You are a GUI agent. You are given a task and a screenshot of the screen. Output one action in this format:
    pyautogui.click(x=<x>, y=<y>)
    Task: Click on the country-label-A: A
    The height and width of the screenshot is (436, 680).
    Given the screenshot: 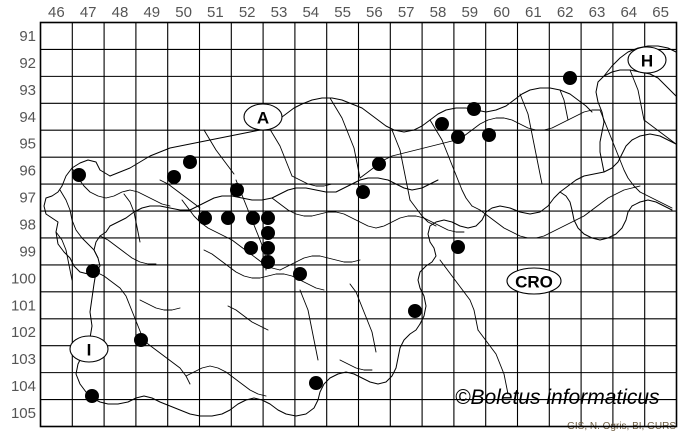 What is the action you would take?
    pyautogui.click(x=263, y=117)
    